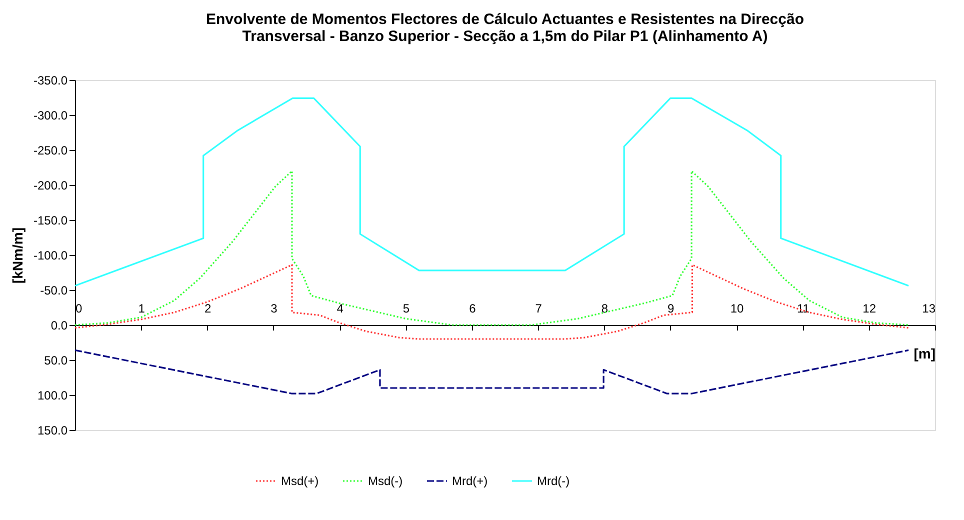  What do you see at coordinates (142, 309) in the screenshot?
I see `x-tick-label: 1` at bounding box center [142, 309].